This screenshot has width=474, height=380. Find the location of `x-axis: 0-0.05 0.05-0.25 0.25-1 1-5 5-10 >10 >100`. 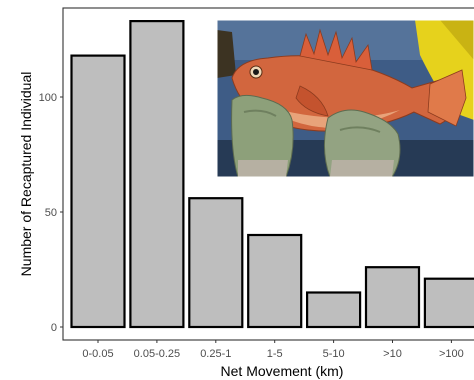

x-axis: 0-0.05 0.05-0.25 0.25-1 1-5 5-10 >10 >100 is located at coordinates (273, 350).